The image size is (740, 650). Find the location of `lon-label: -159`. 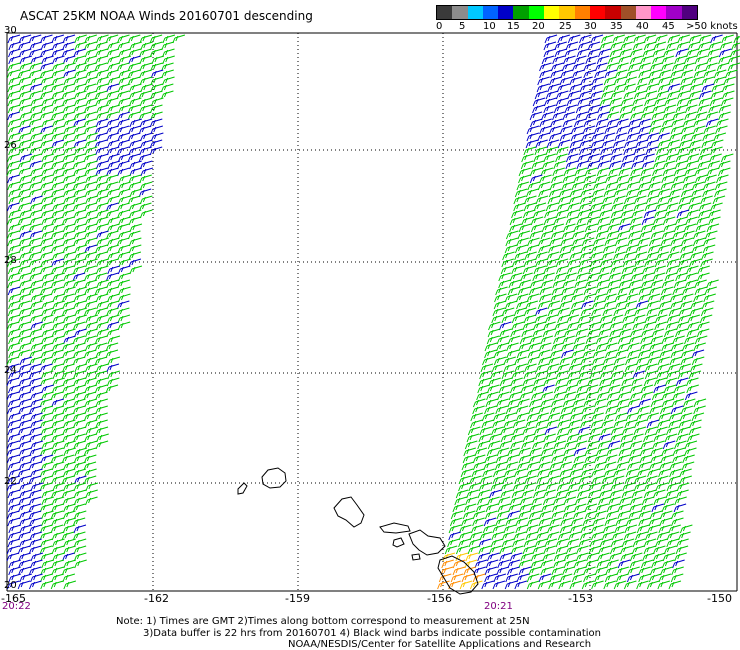

lon-label: -159 is located at coordinates (297, 598).